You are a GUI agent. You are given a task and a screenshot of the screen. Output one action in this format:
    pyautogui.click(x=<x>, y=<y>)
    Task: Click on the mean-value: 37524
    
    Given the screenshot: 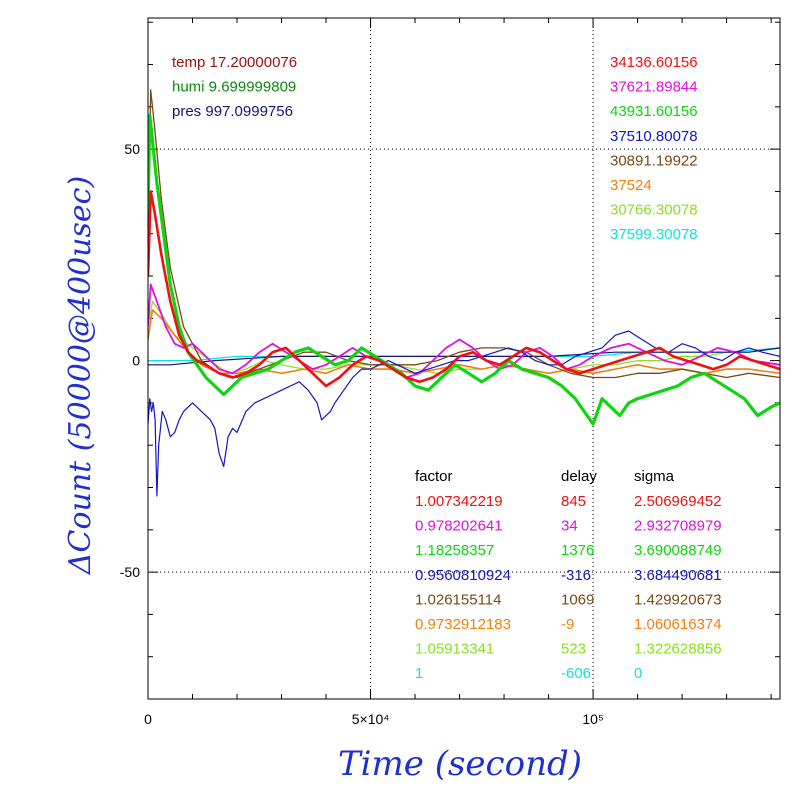 What is the action you would take?
    pyautogui.click(x=631, y=185)
    